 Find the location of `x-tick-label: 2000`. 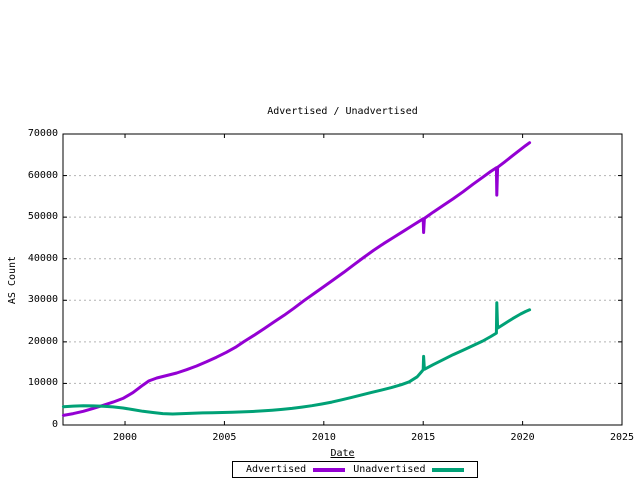

x-tick-label: 2000 is located at coordinates (125, 437).